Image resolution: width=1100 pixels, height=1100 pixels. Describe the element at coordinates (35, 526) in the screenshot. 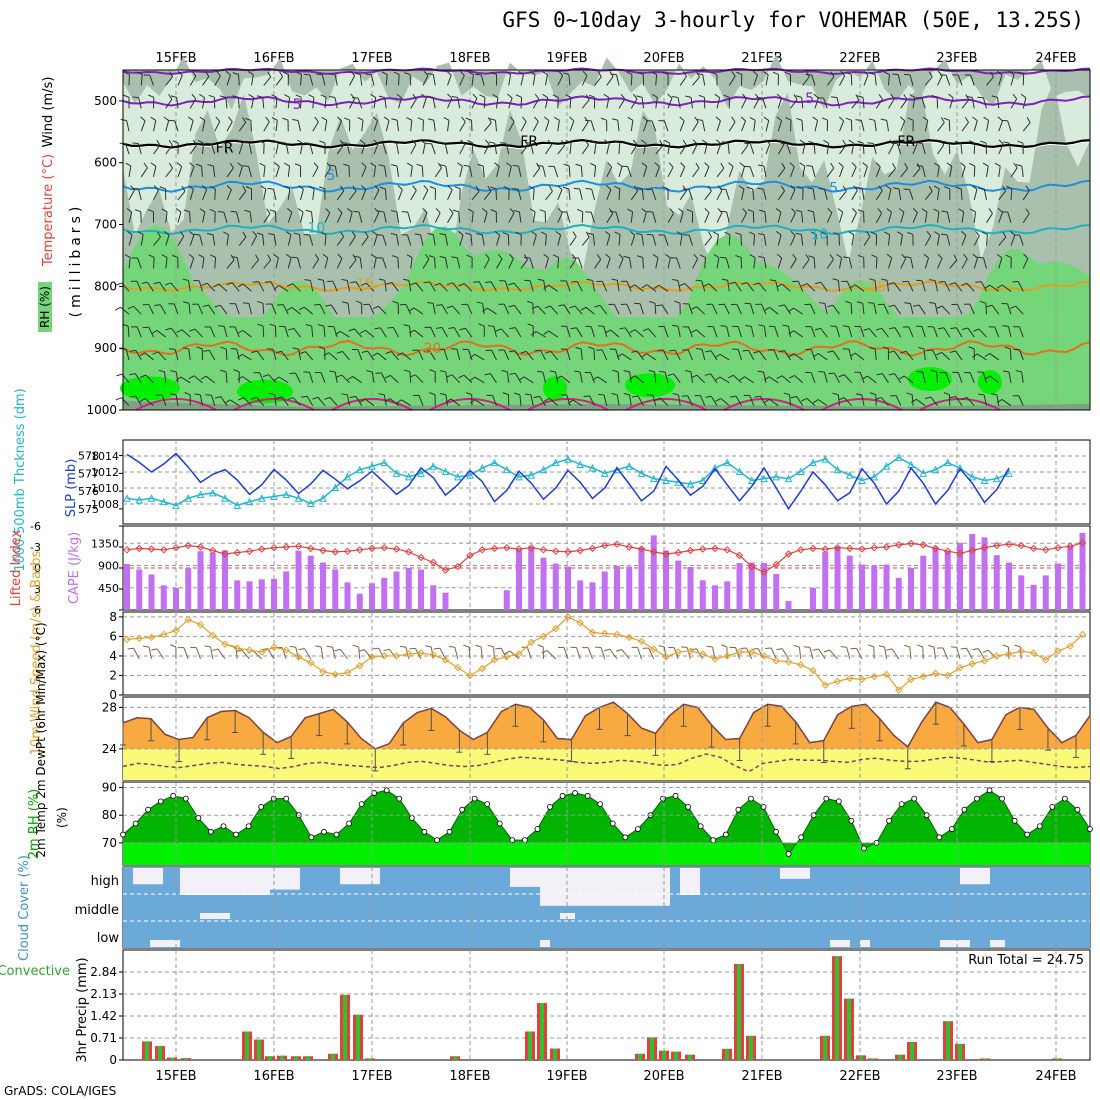

I see `tick-label: -6` at that location.